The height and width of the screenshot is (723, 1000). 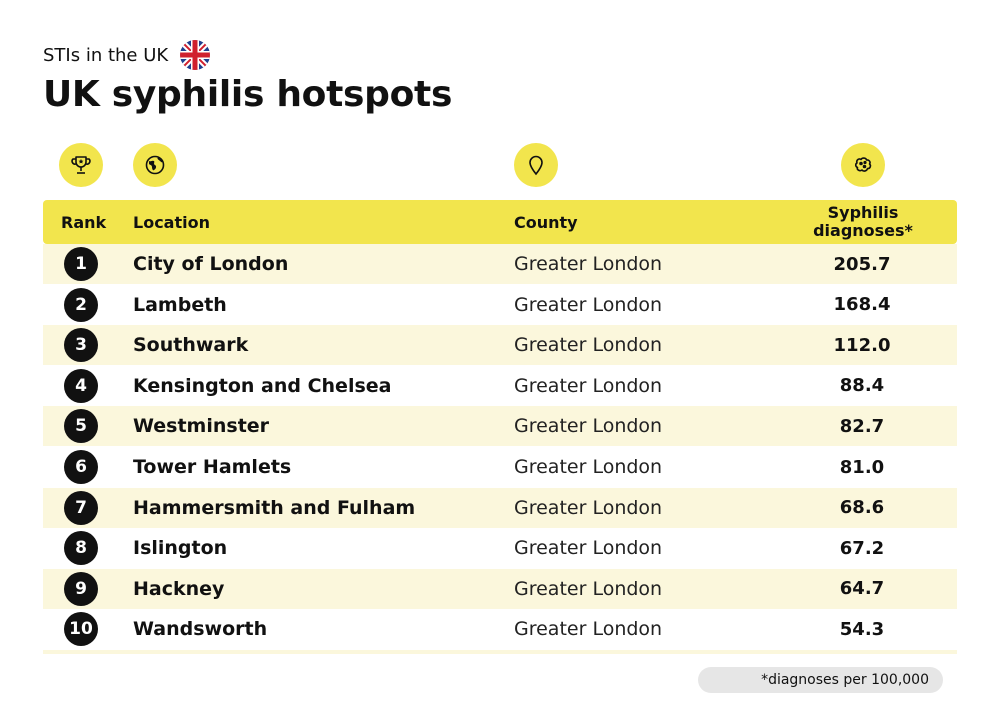 What do you see at coordinates (500, 548) in the screenshot?
I see `table-row: 8 Islington Greater London 67.2` at bounding box center [500, 548].